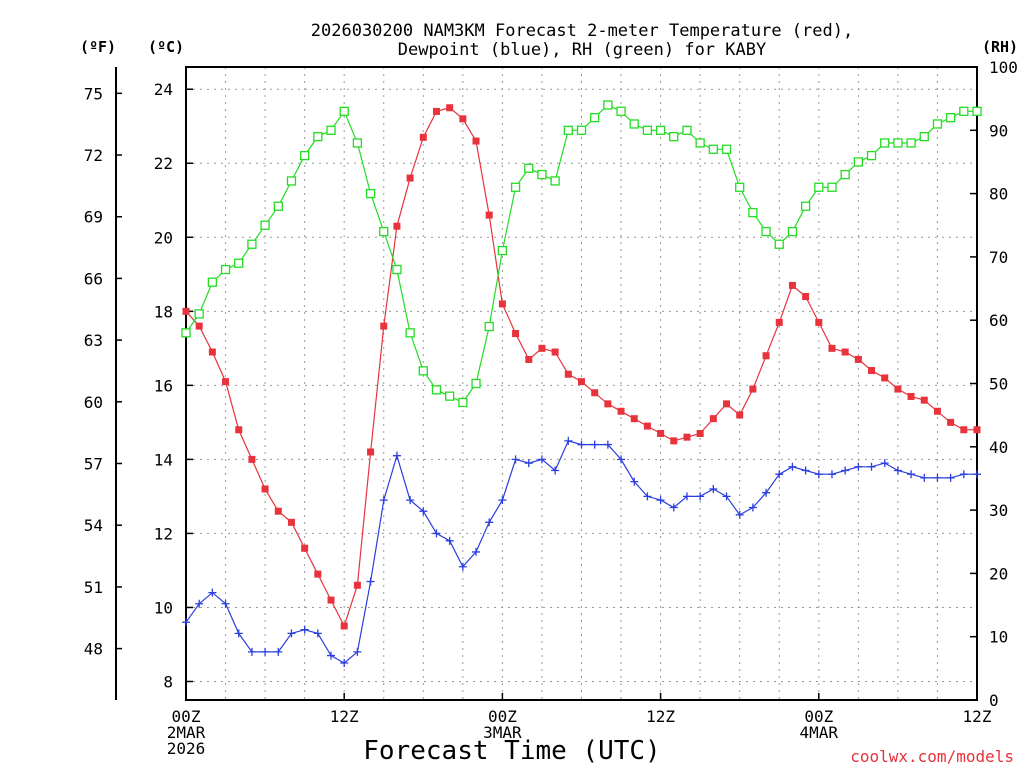 This screenshot has height=768, width=1024. Describe the element at coordinates (163, 459) in the screenshot. I see `celsius-tick-label: 14` at that location.